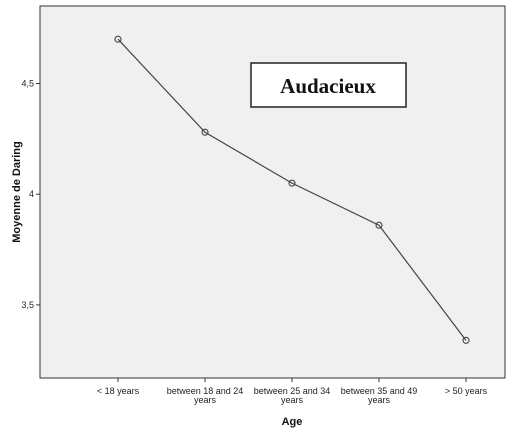 The image size is (507, 432). I want to click on x-tick-label: > 50 years, so click(466, 391).